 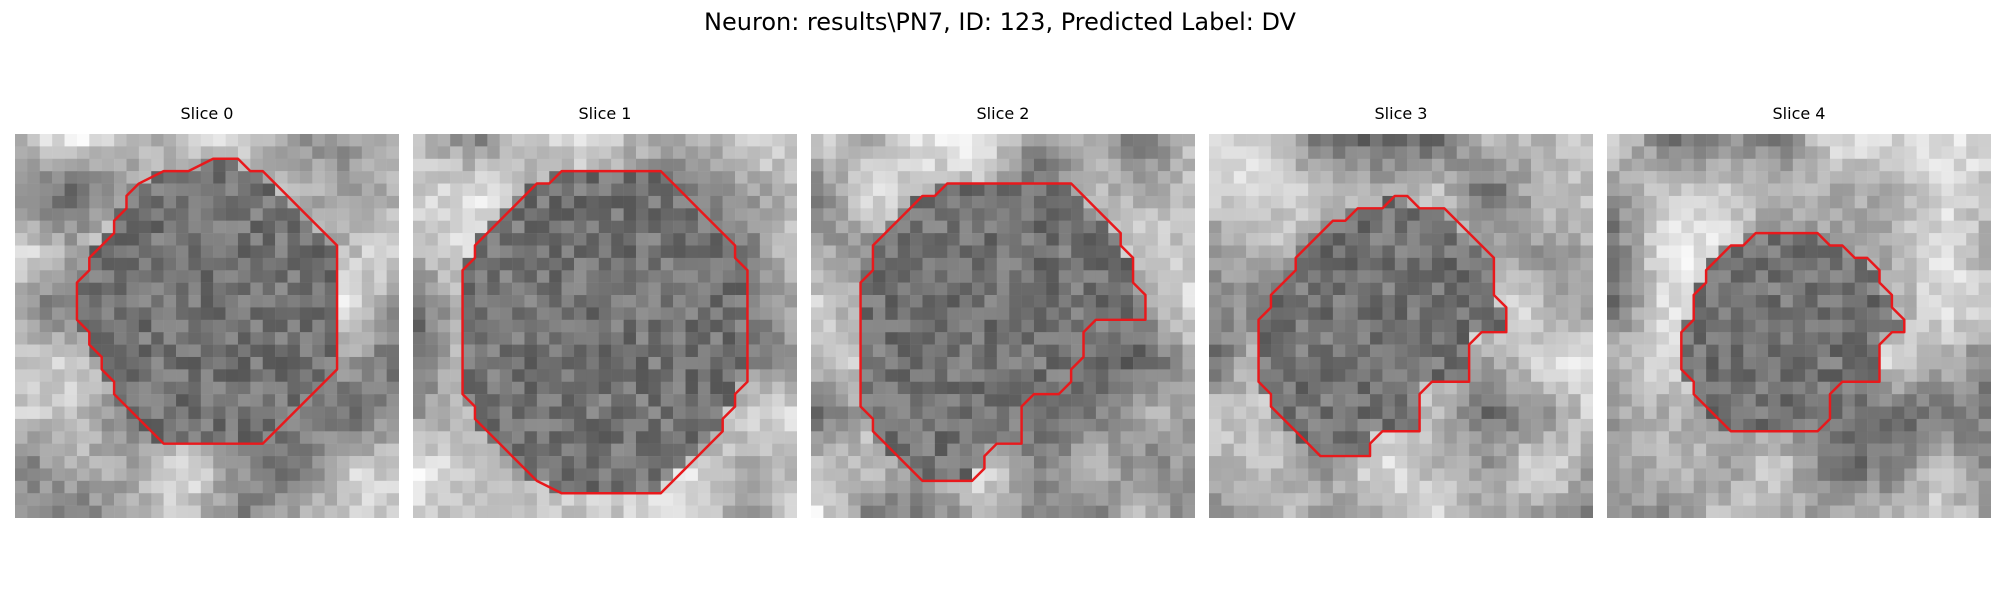 What do you see at coordinates (207, 113) in the screenshot?
I see `slice-title: Slice 0` at bounding box center [207, 113].